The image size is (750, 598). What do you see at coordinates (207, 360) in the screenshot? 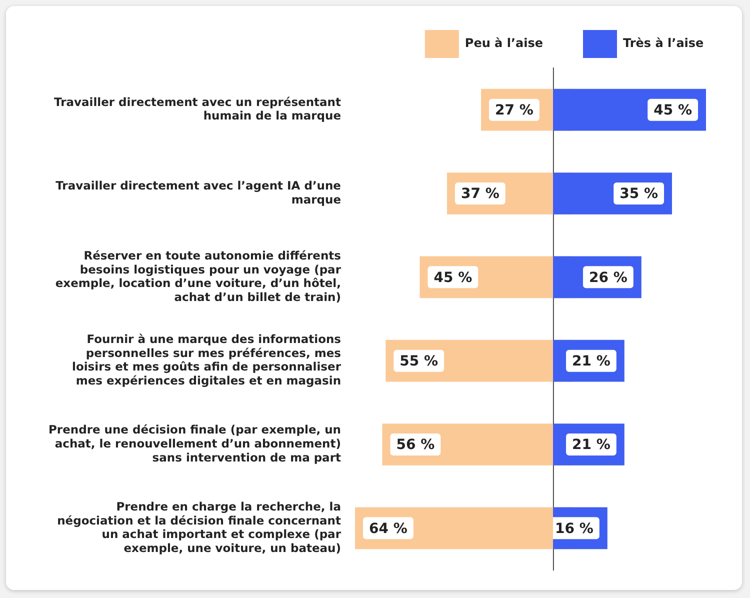
I see `y-tick-label: Fournir à une marque des informations personnelles sur mes préférences, mes loisirs et mes goûts afin de personnaliser mes expériences digitales et en magasin` at bounding box center [207, 360].